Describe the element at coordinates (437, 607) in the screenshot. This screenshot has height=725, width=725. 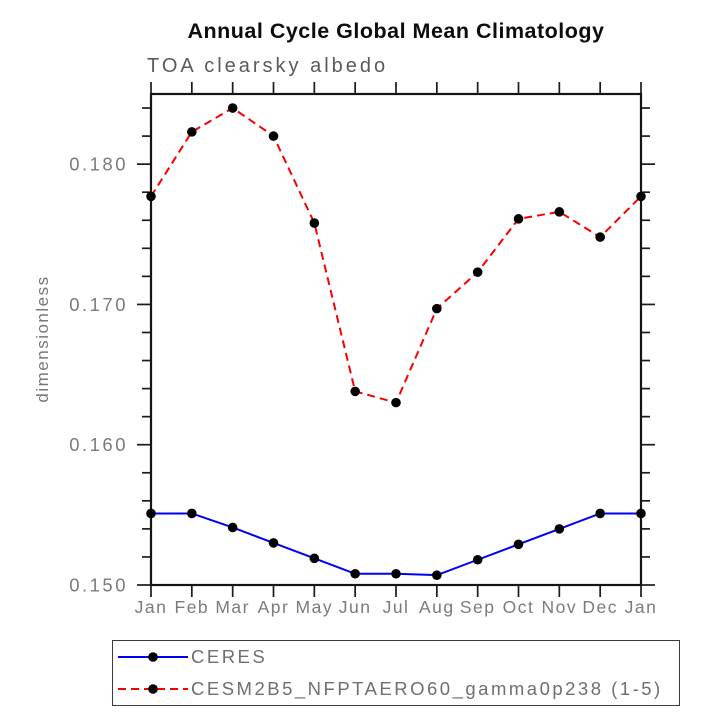
I see `x-tick-label: Aug` at that location.